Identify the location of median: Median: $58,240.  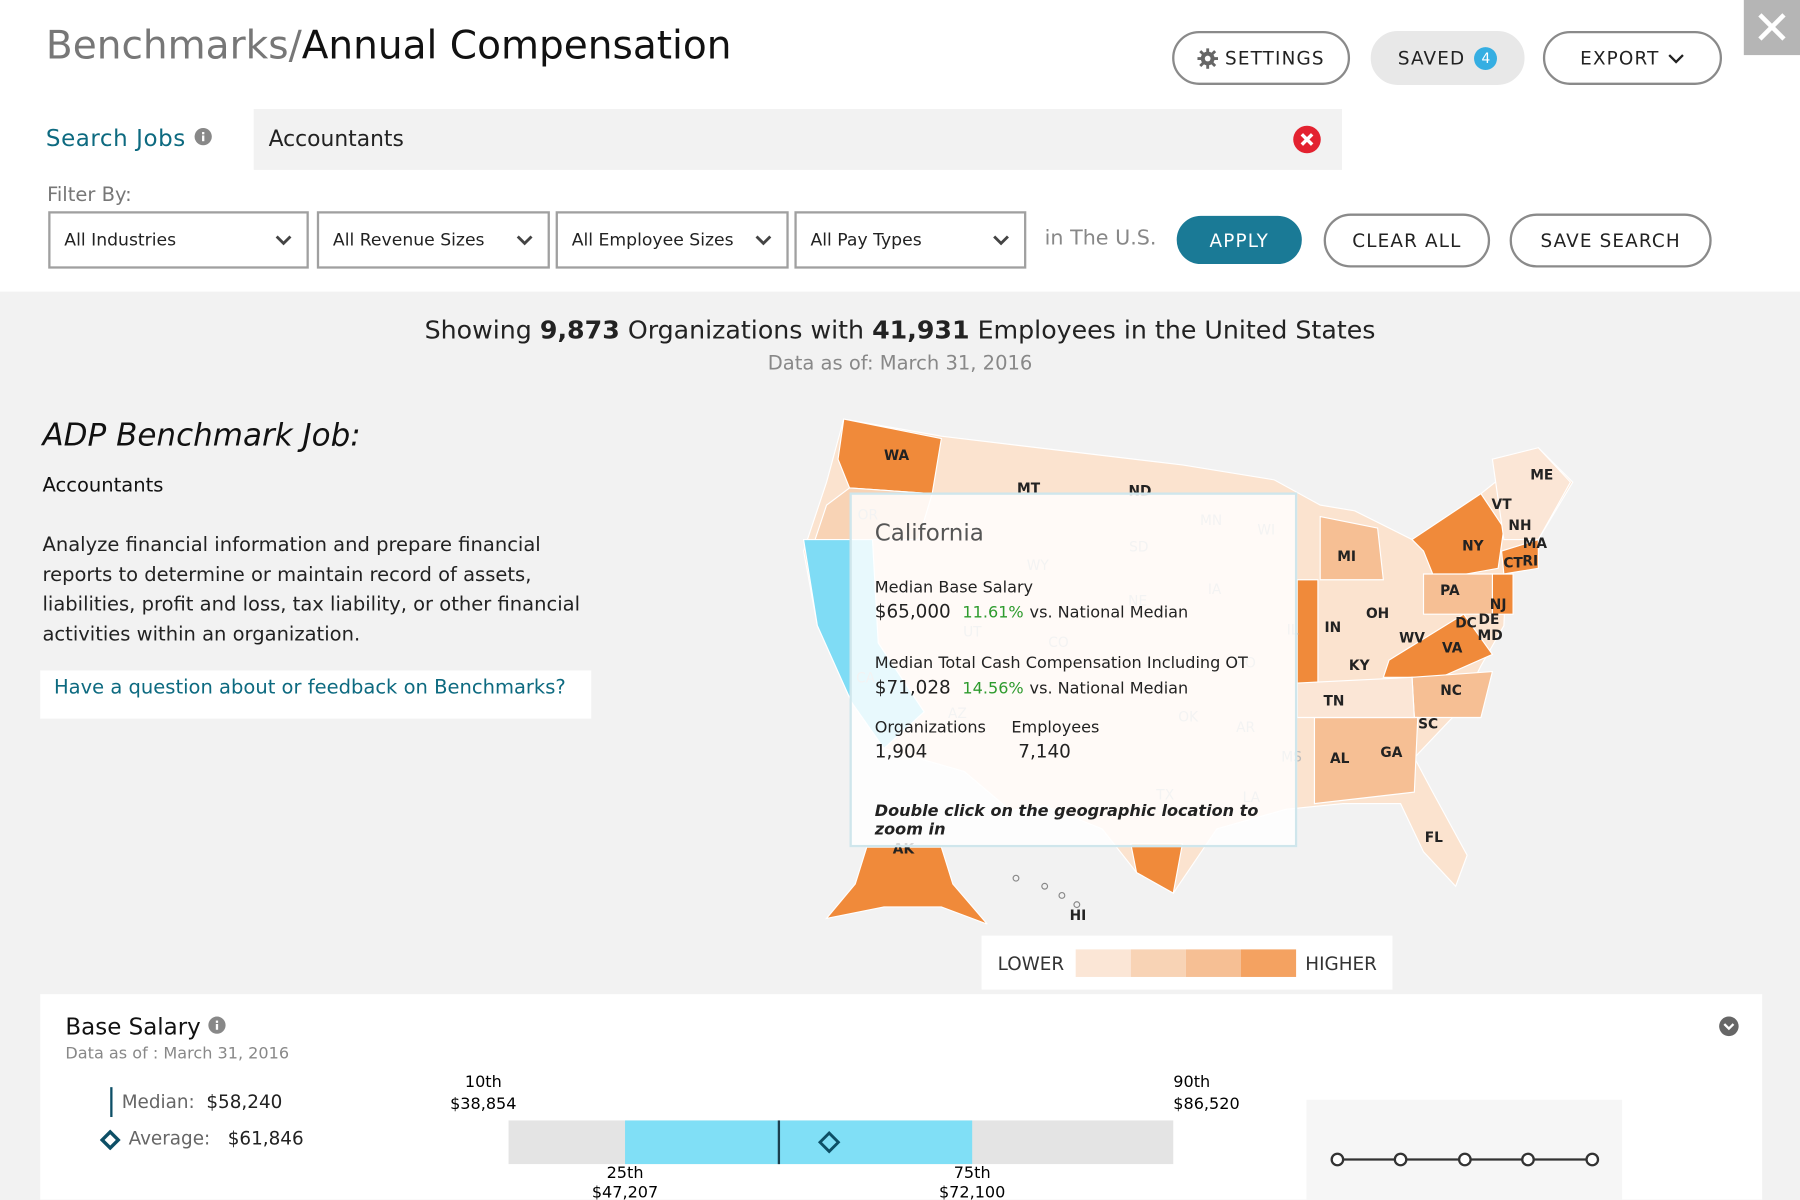
(202, 1102).